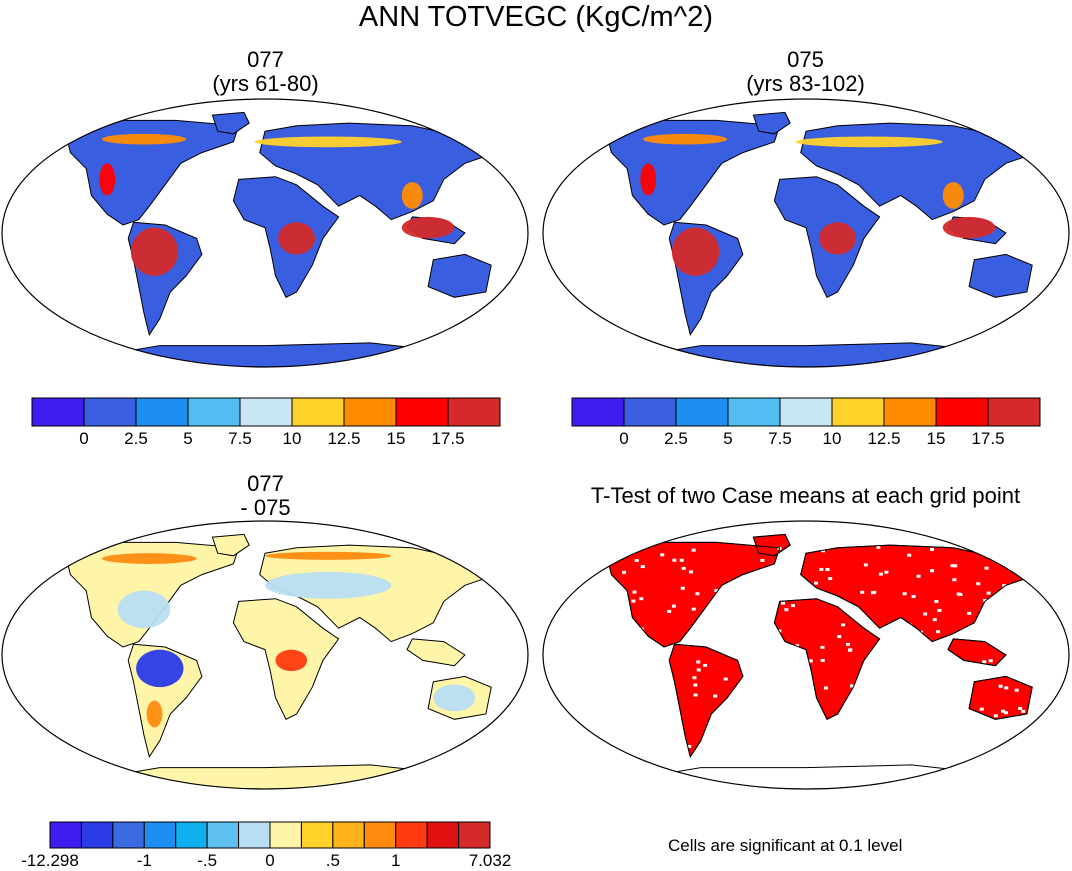  Describe the element at coordinates (207, 860) in the screenshot. I see `colorbar-tick-label: -.5` at that location.